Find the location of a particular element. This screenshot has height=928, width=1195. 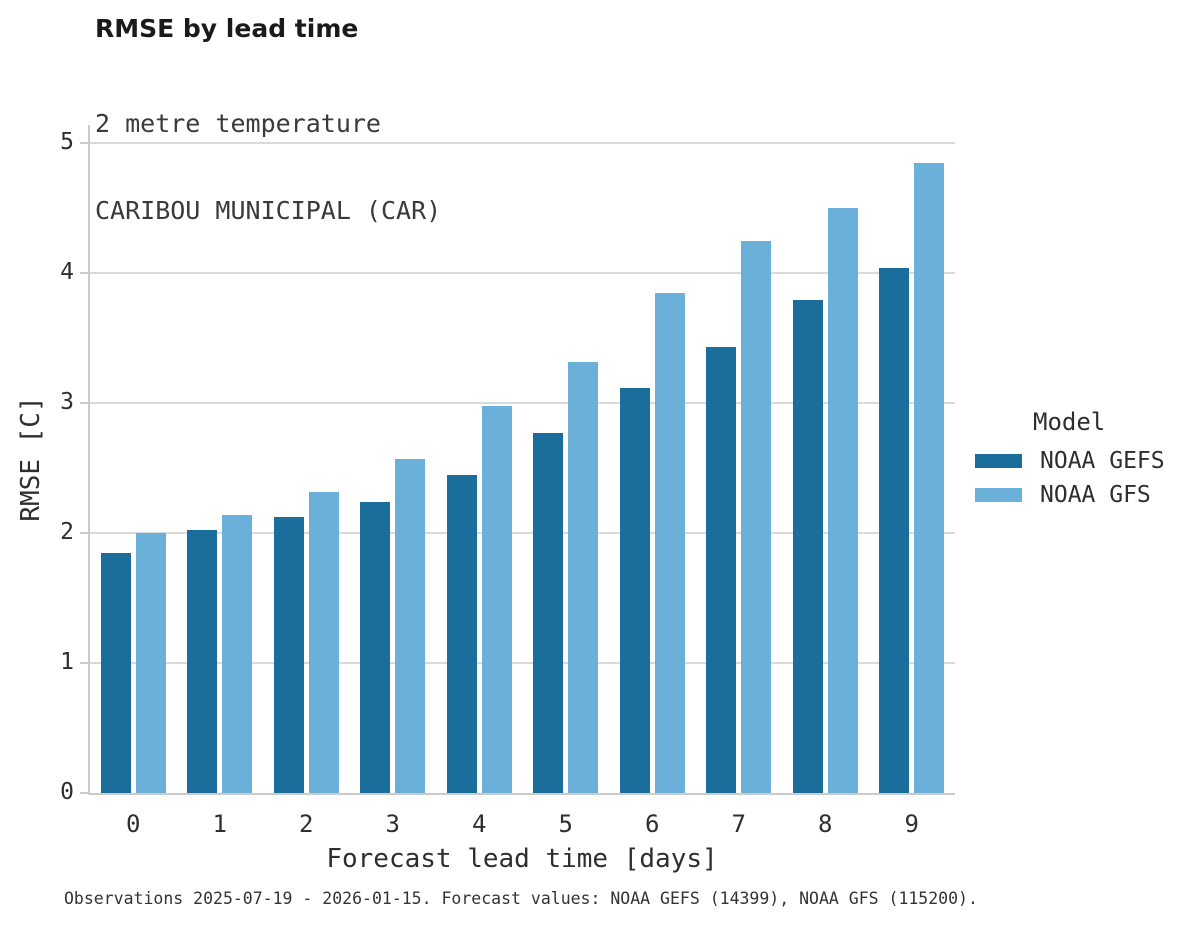

x-tick-label-3: 3 is located at coordinates (392, 824).